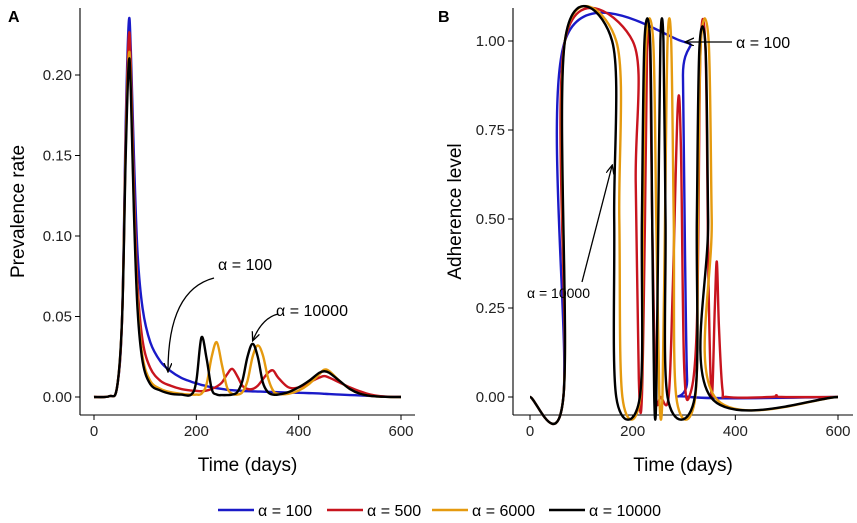 The height and width of the screenshot is (523, 857). Describe the element at coordinates (503, 511) in the screenshot. I see `legend-label: α = 6000` at that location.